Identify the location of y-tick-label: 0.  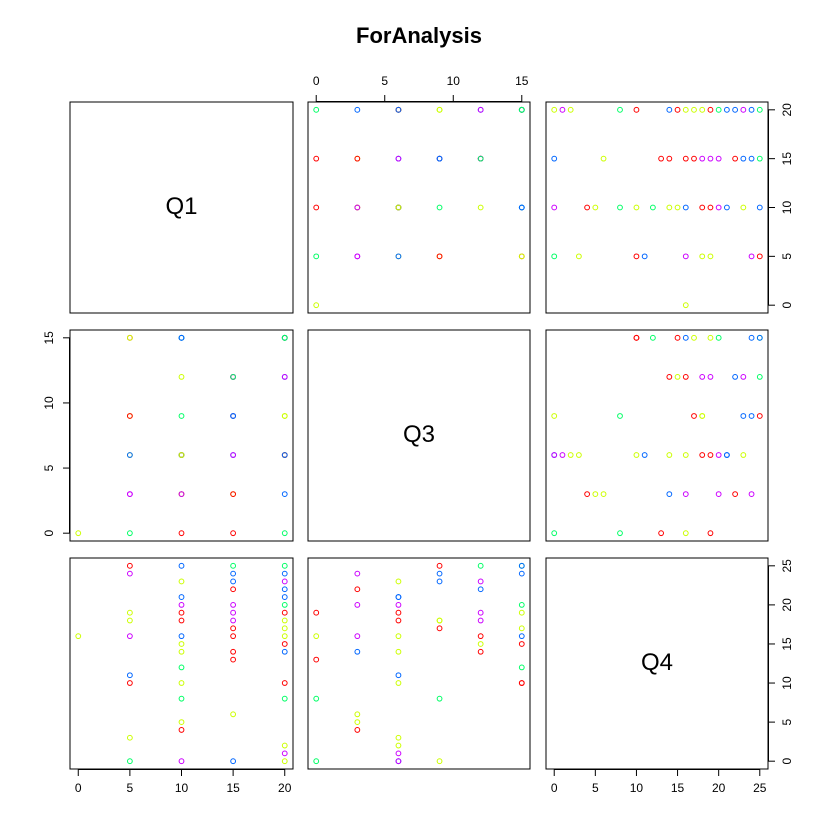
(787, 305).